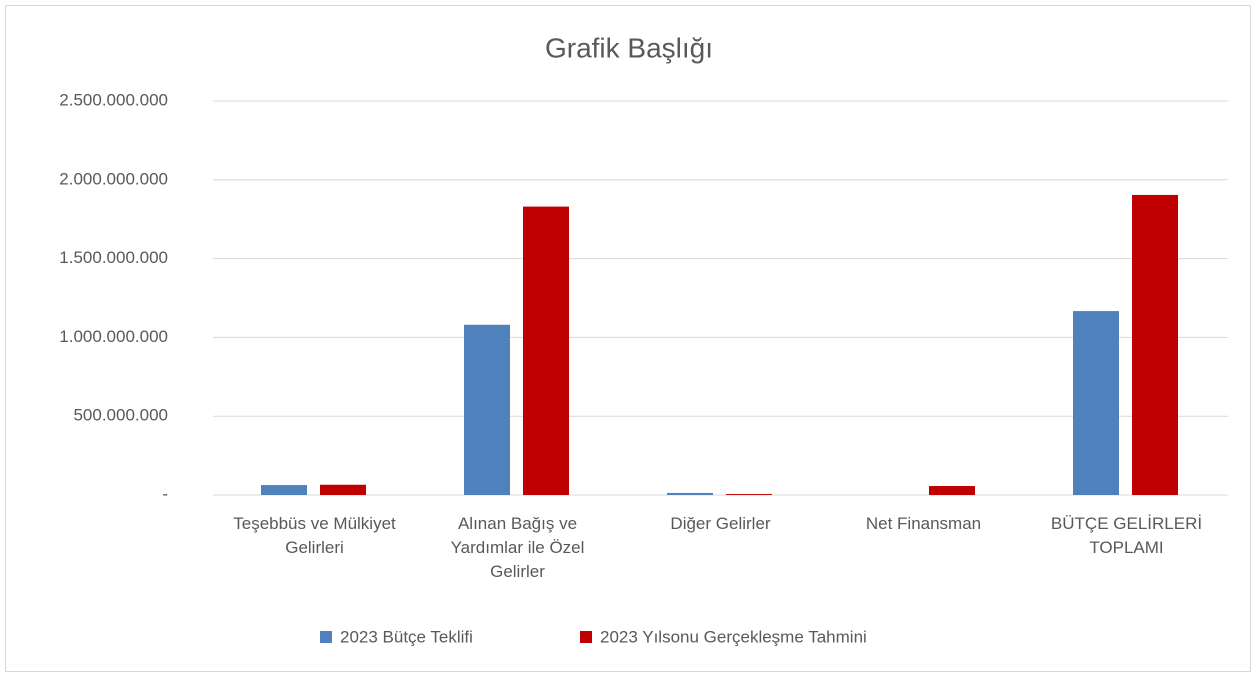  I want to click on y-tick-label: 1.000.000.000, so click(113, 336).